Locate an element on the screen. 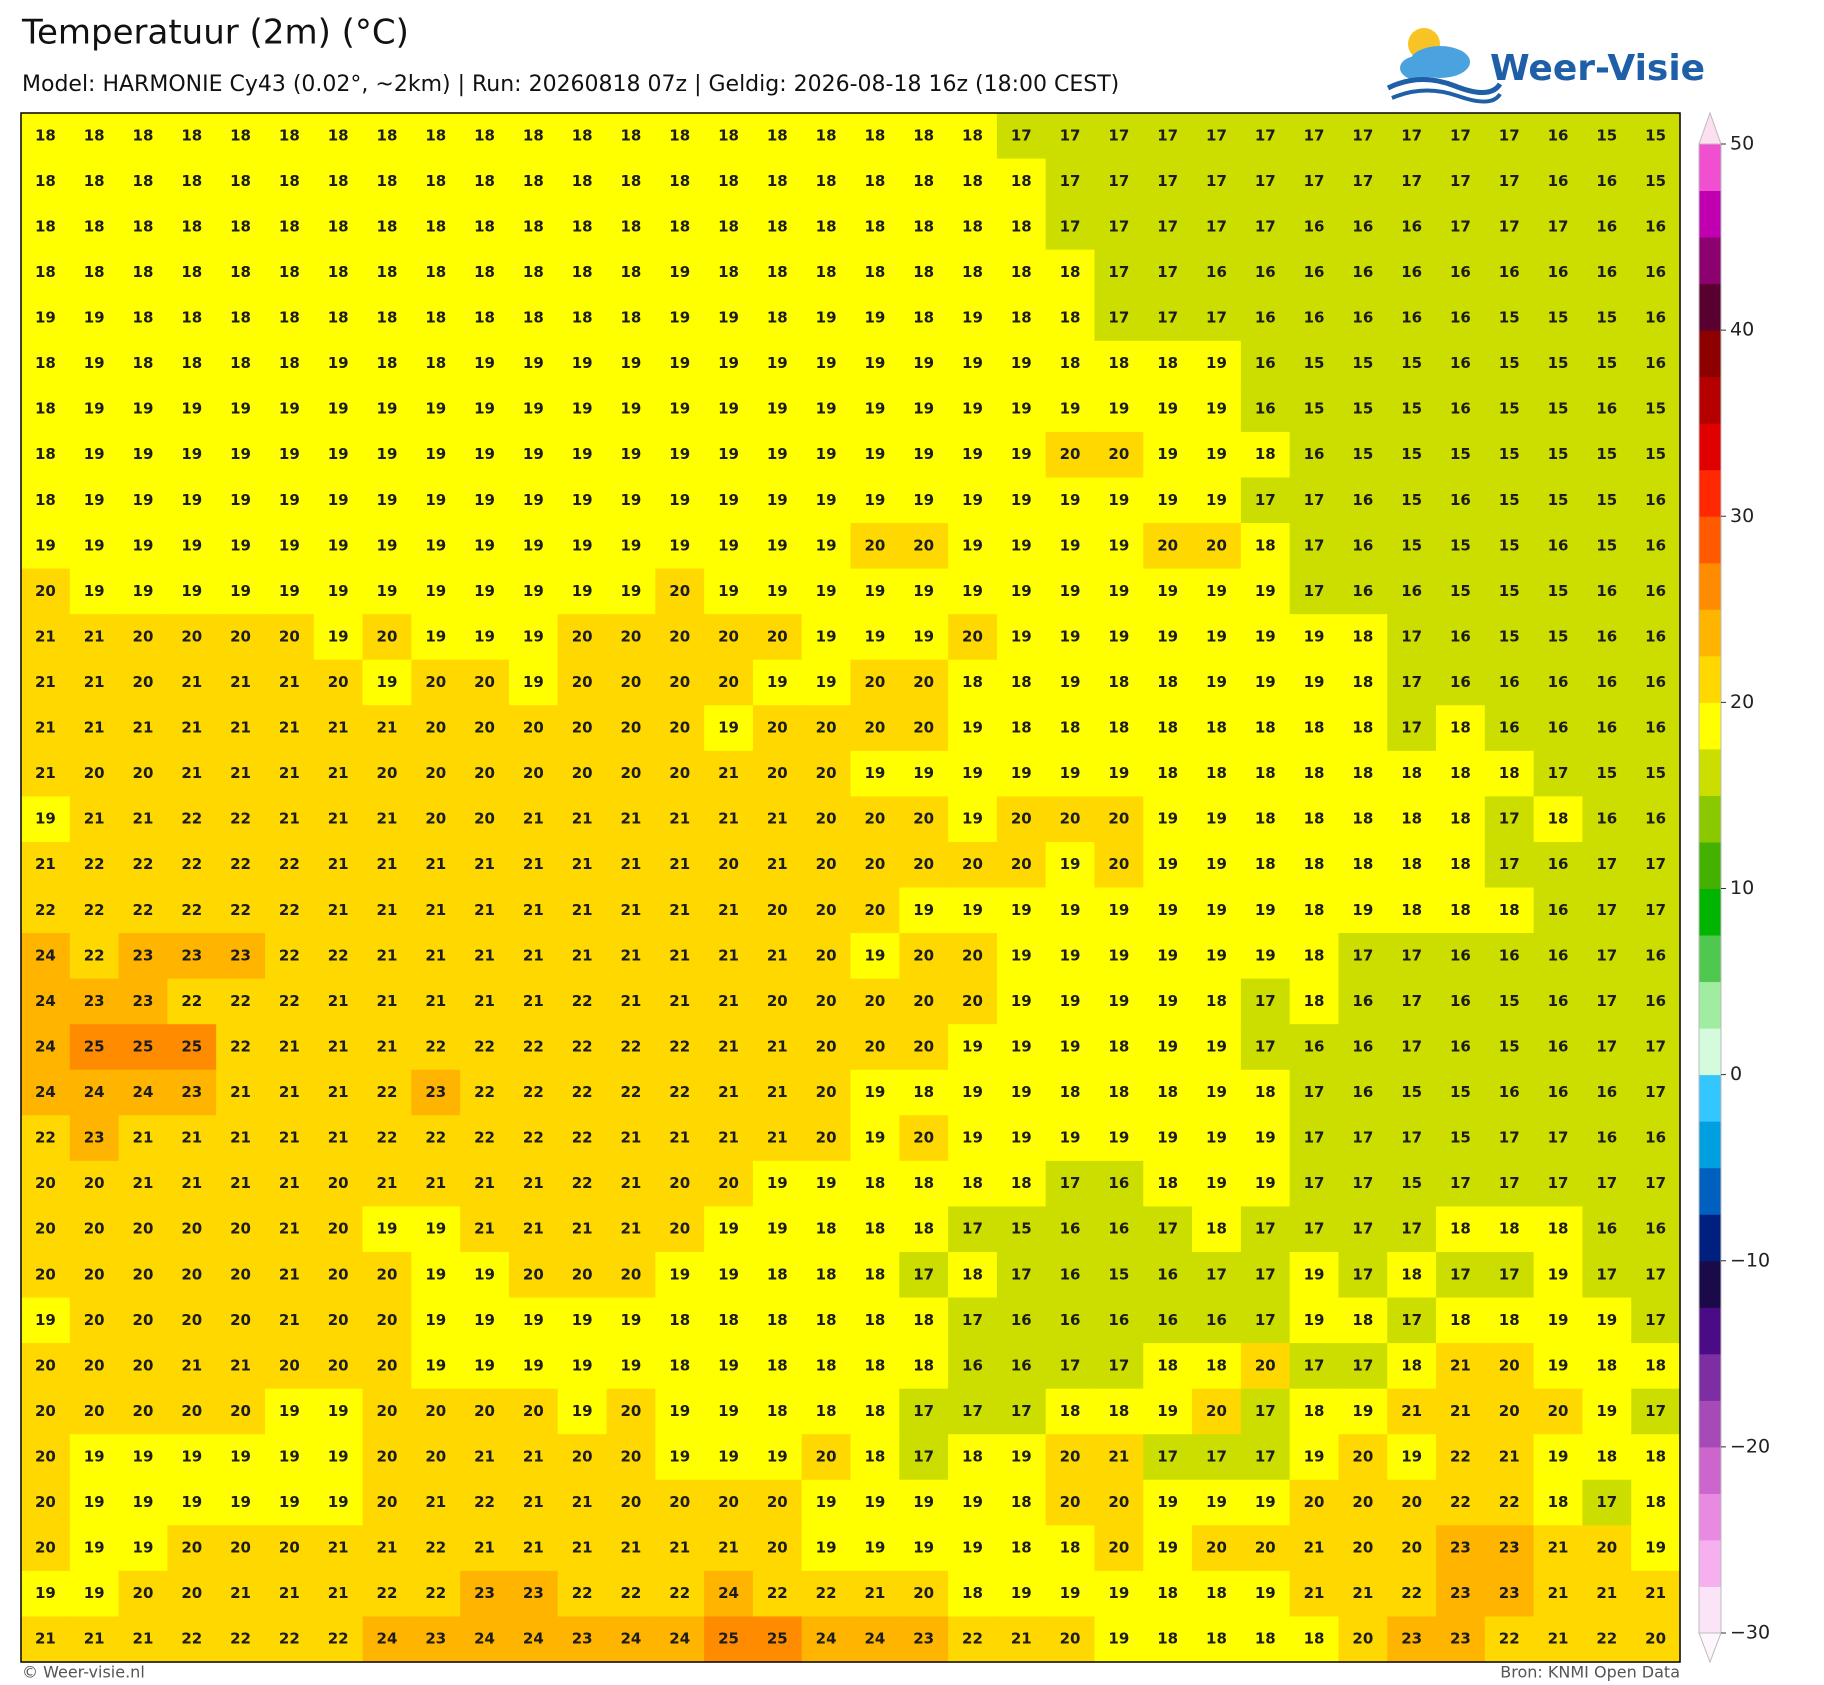 This screenshot has height=1685, width=1824. colorbar-segment is located at coordinates (1710, 1005).